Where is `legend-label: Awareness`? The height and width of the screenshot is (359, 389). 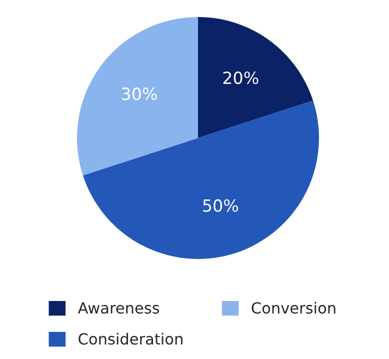 legend-label: Awareness is located at coordinates (119, 308).